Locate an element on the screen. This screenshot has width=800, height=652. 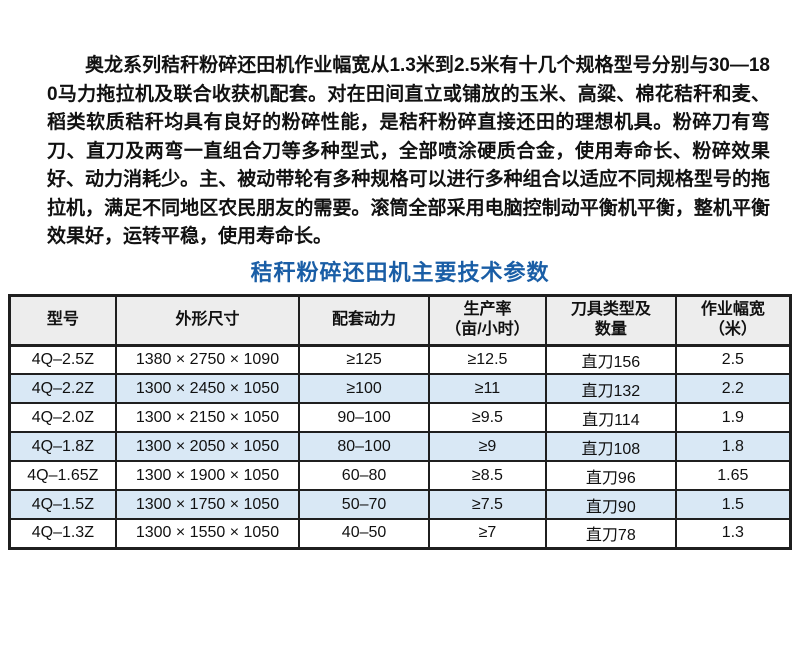
cell-blade: 直刀156 is located at coordinates (611, 359).